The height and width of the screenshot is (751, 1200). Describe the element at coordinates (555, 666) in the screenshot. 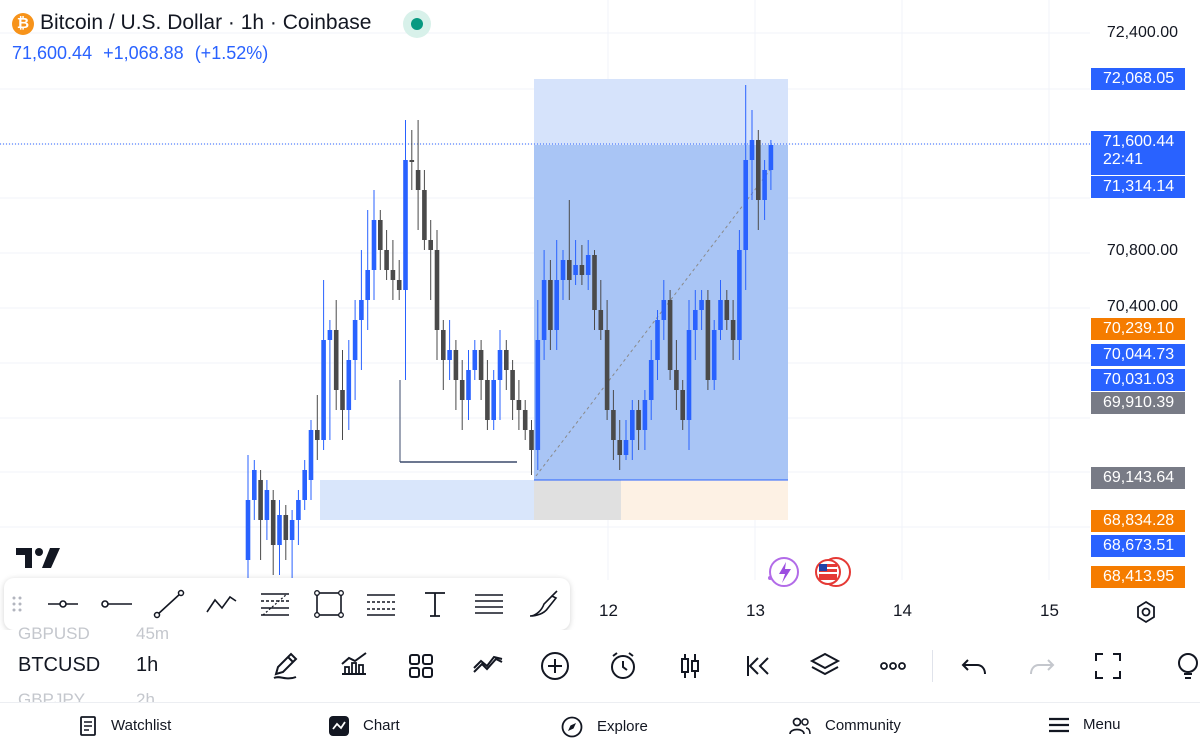

I see `add-icon` at that location.